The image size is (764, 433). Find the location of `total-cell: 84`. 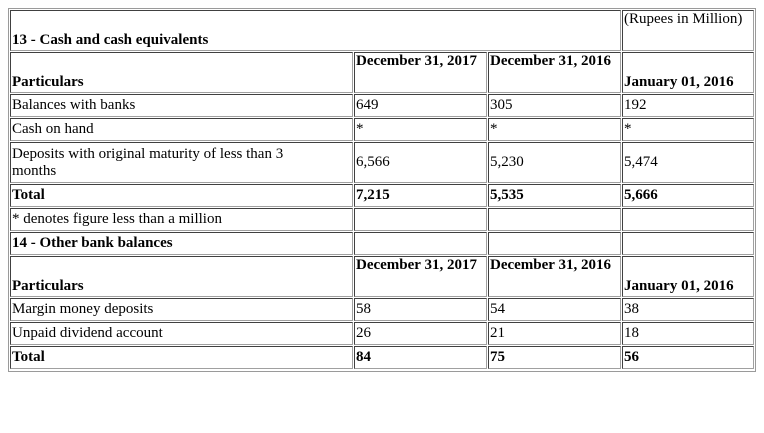

total-cell: 84 is located at coordinates (420, 357).